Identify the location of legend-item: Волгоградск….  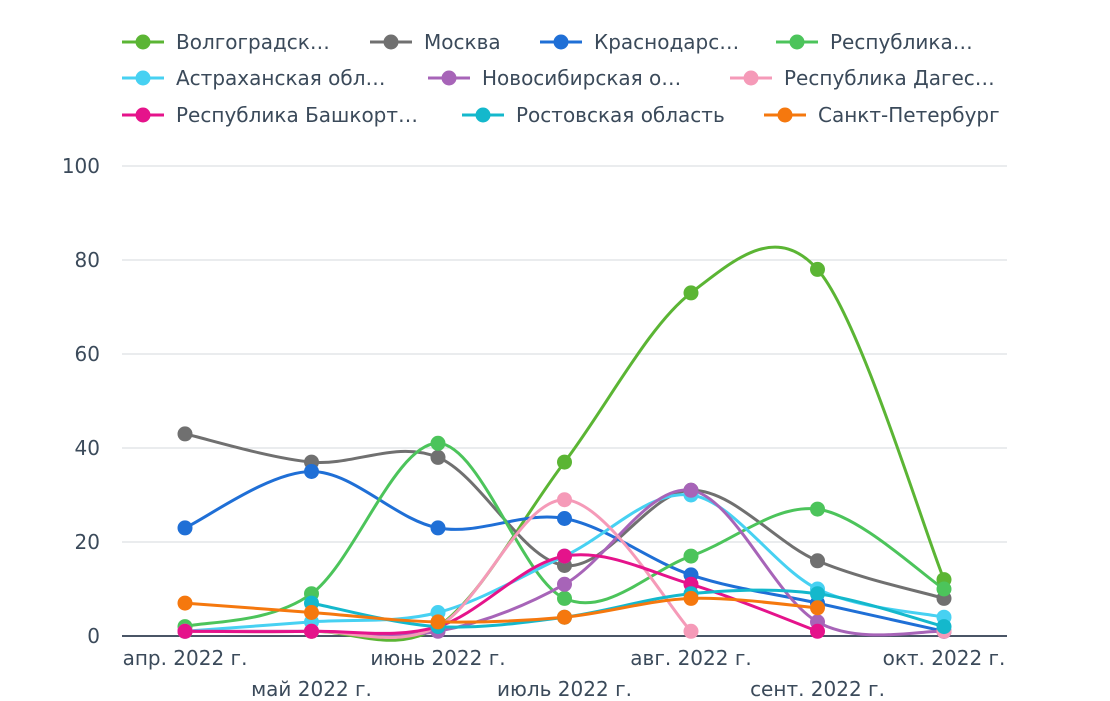
(226, 42).